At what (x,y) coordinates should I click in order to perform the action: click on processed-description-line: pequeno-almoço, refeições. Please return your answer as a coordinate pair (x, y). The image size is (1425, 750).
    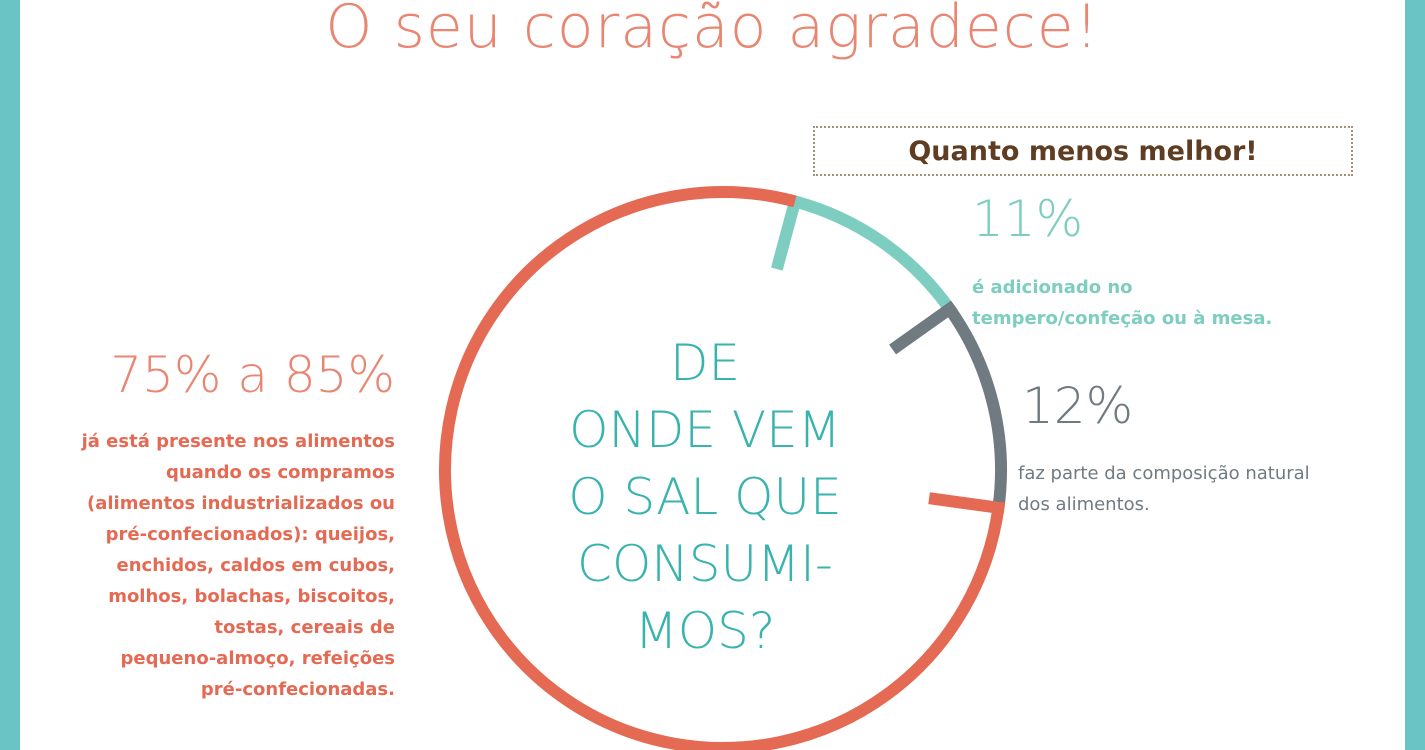
    Looking at the image, I should click on (257, 658).